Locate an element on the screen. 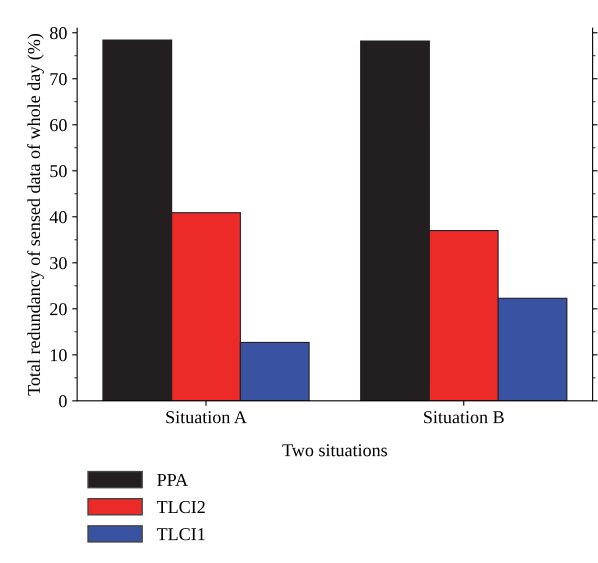  y-axis-title: Total redundancy of sensed data of whole day (%) is located at coordinates (35, 215).